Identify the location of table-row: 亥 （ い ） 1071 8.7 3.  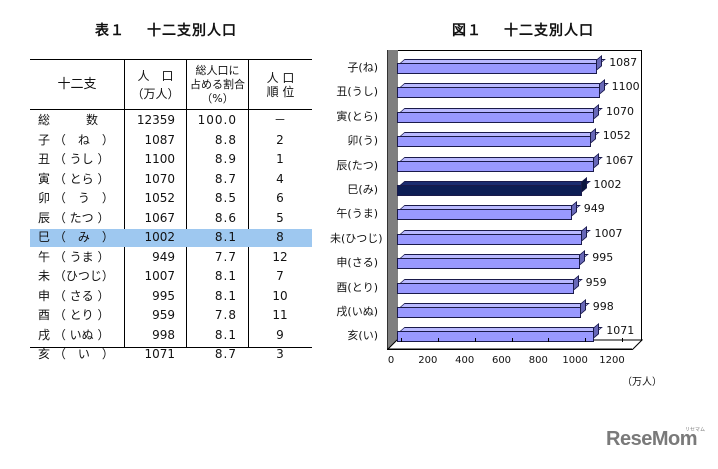
(171, 355).